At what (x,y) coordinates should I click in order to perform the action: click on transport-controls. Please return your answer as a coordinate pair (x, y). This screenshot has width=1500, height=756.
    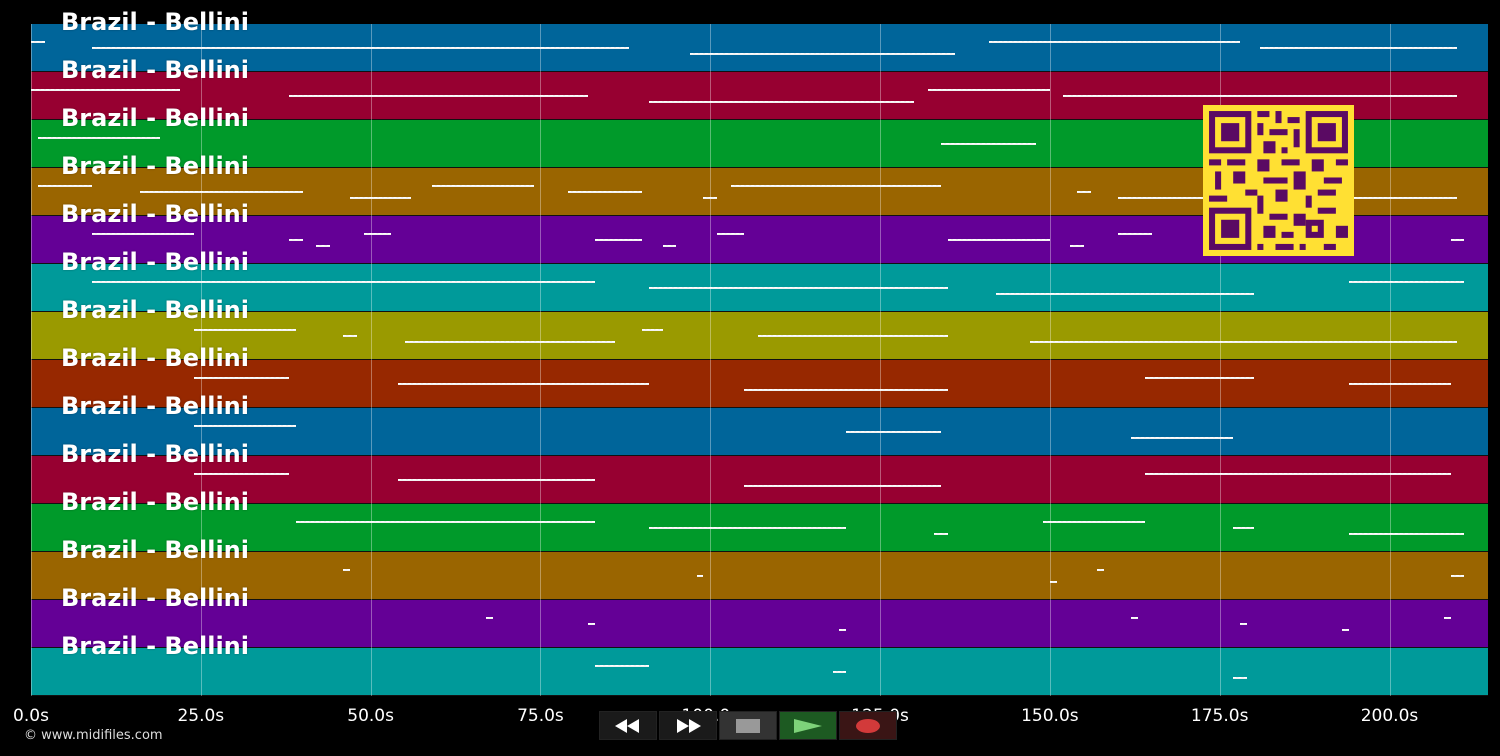
    Looking at the image, I should click on (750, 725).